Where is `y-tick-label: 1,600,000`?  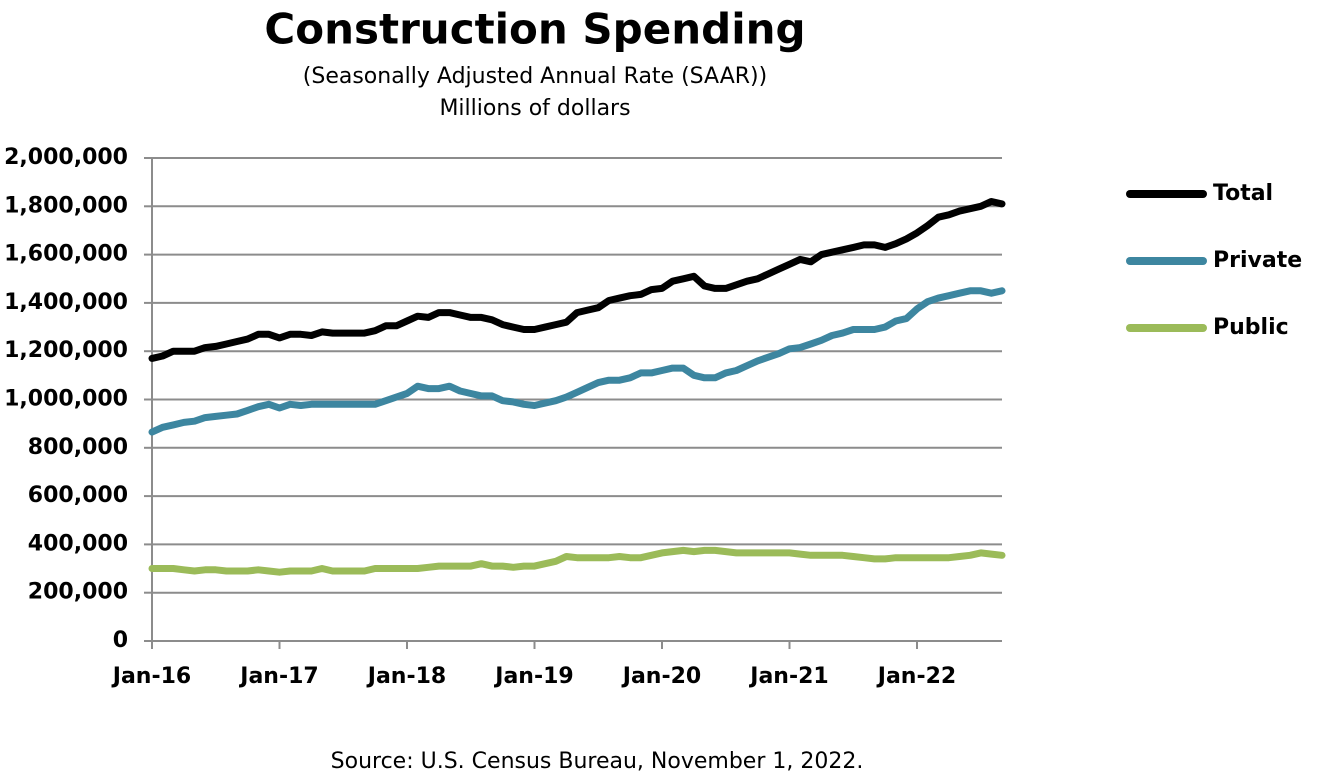 y-tick-label: 1,600,000 is located at coordinates (66, 254).